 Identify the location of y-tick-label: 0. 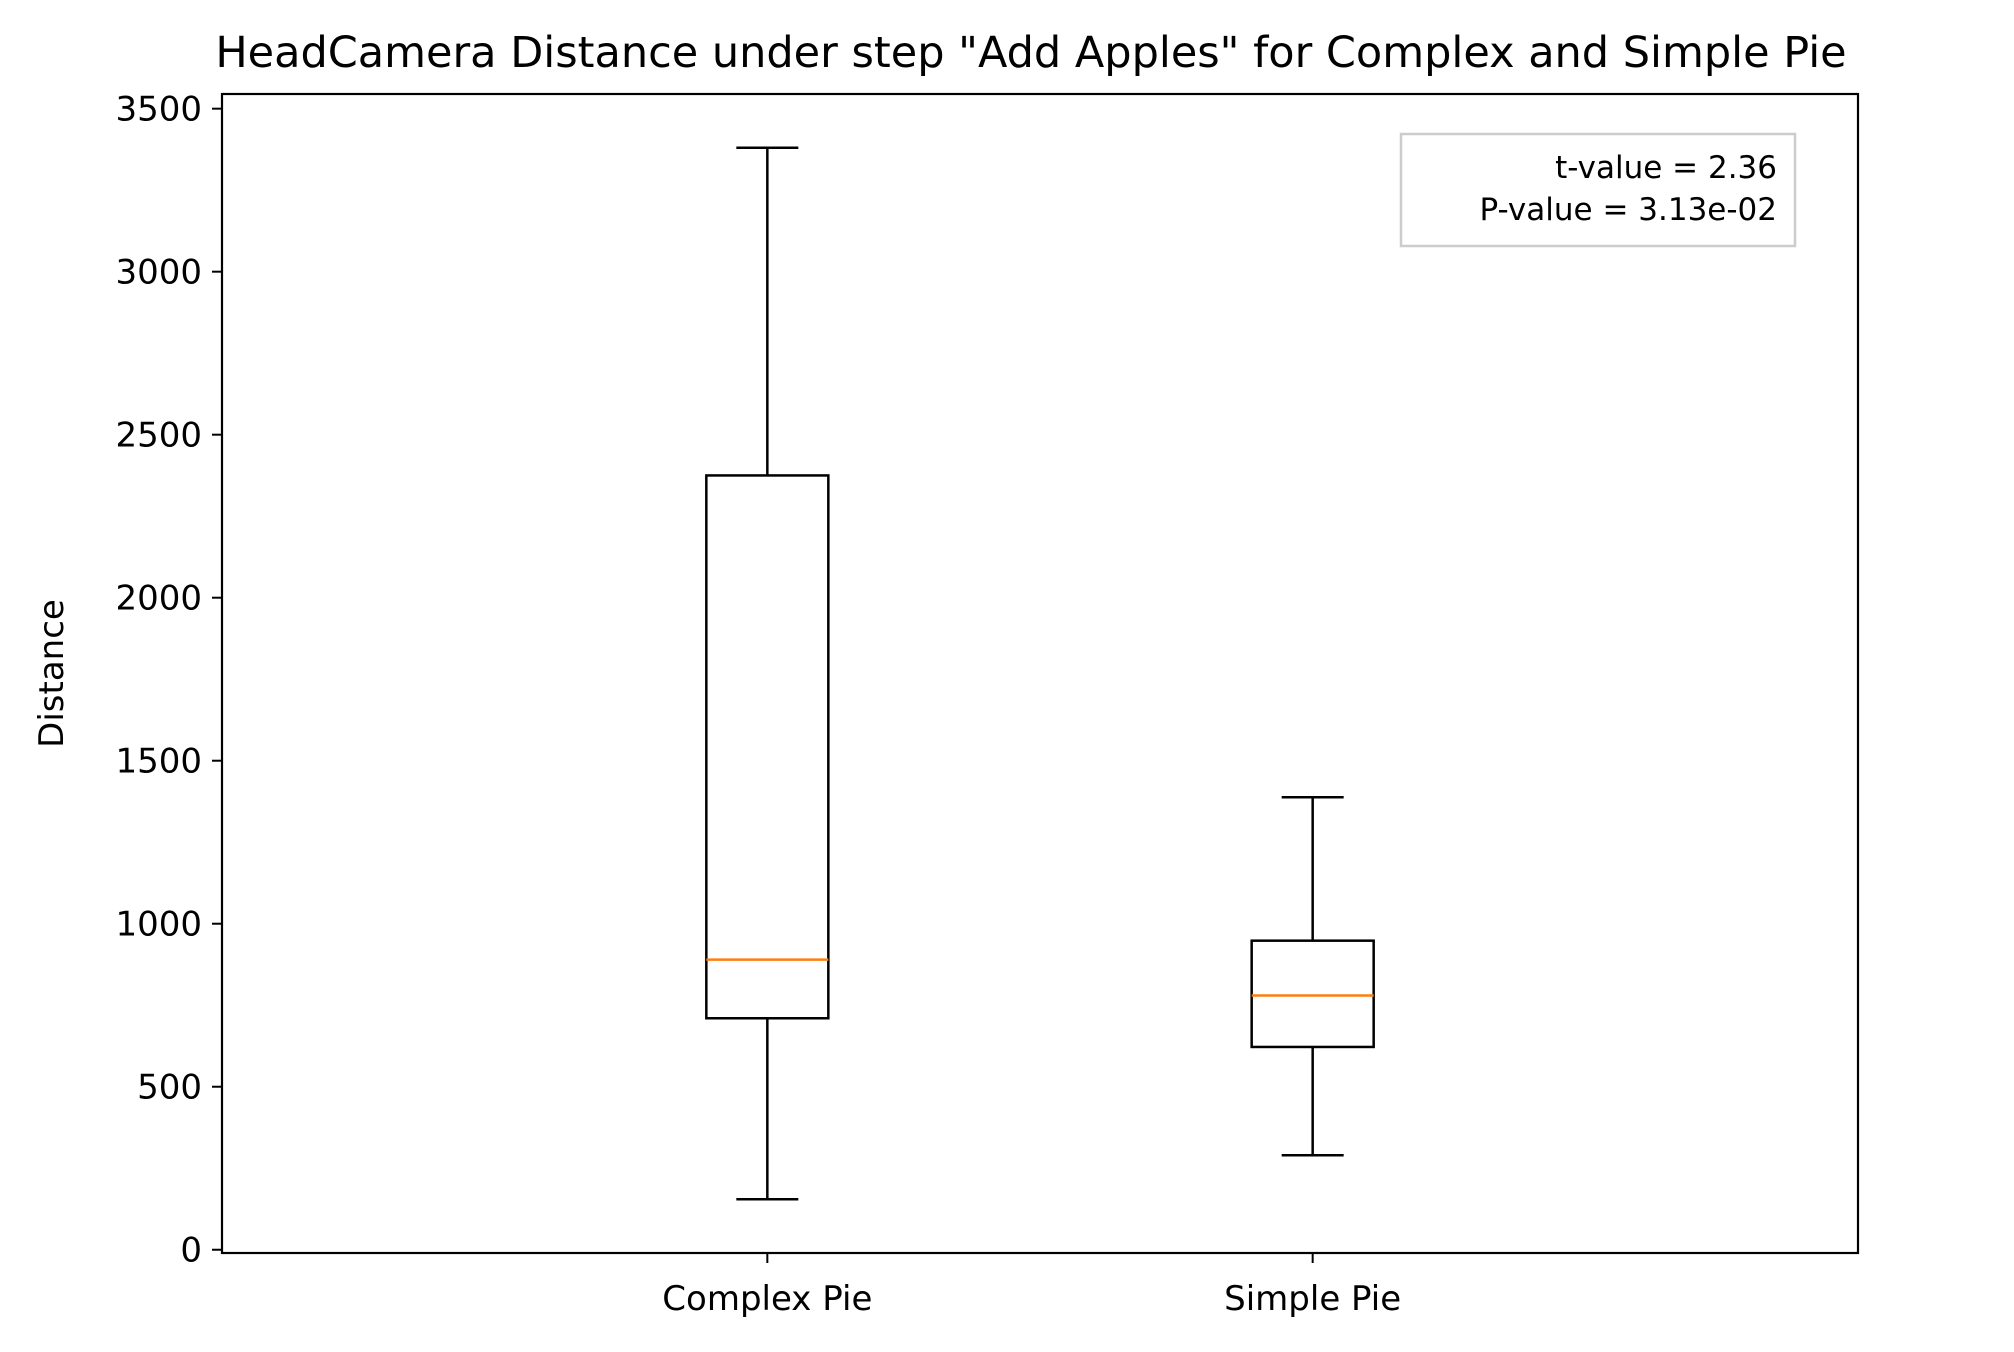
(191, 1251).